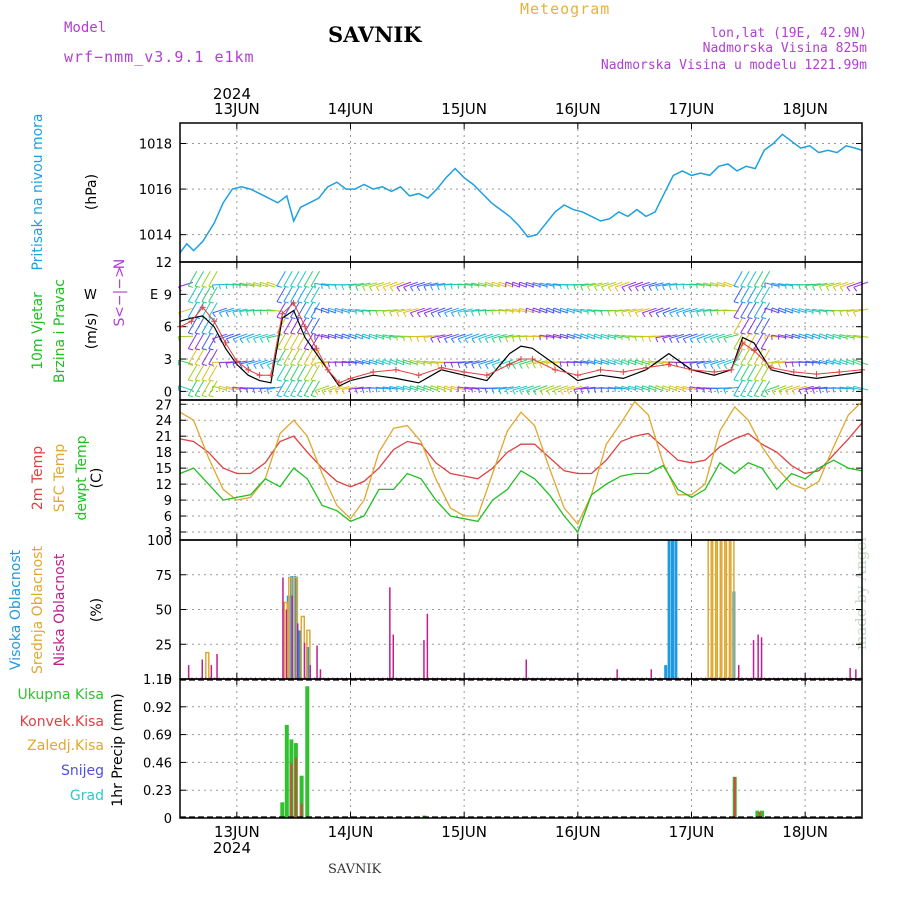 The height and width of the screenshot is (900, 900). Describe the element at coordinates (60, 331) in the screenshot. I see `wind-ylabel-2: Brzina i Pravac` at that location.